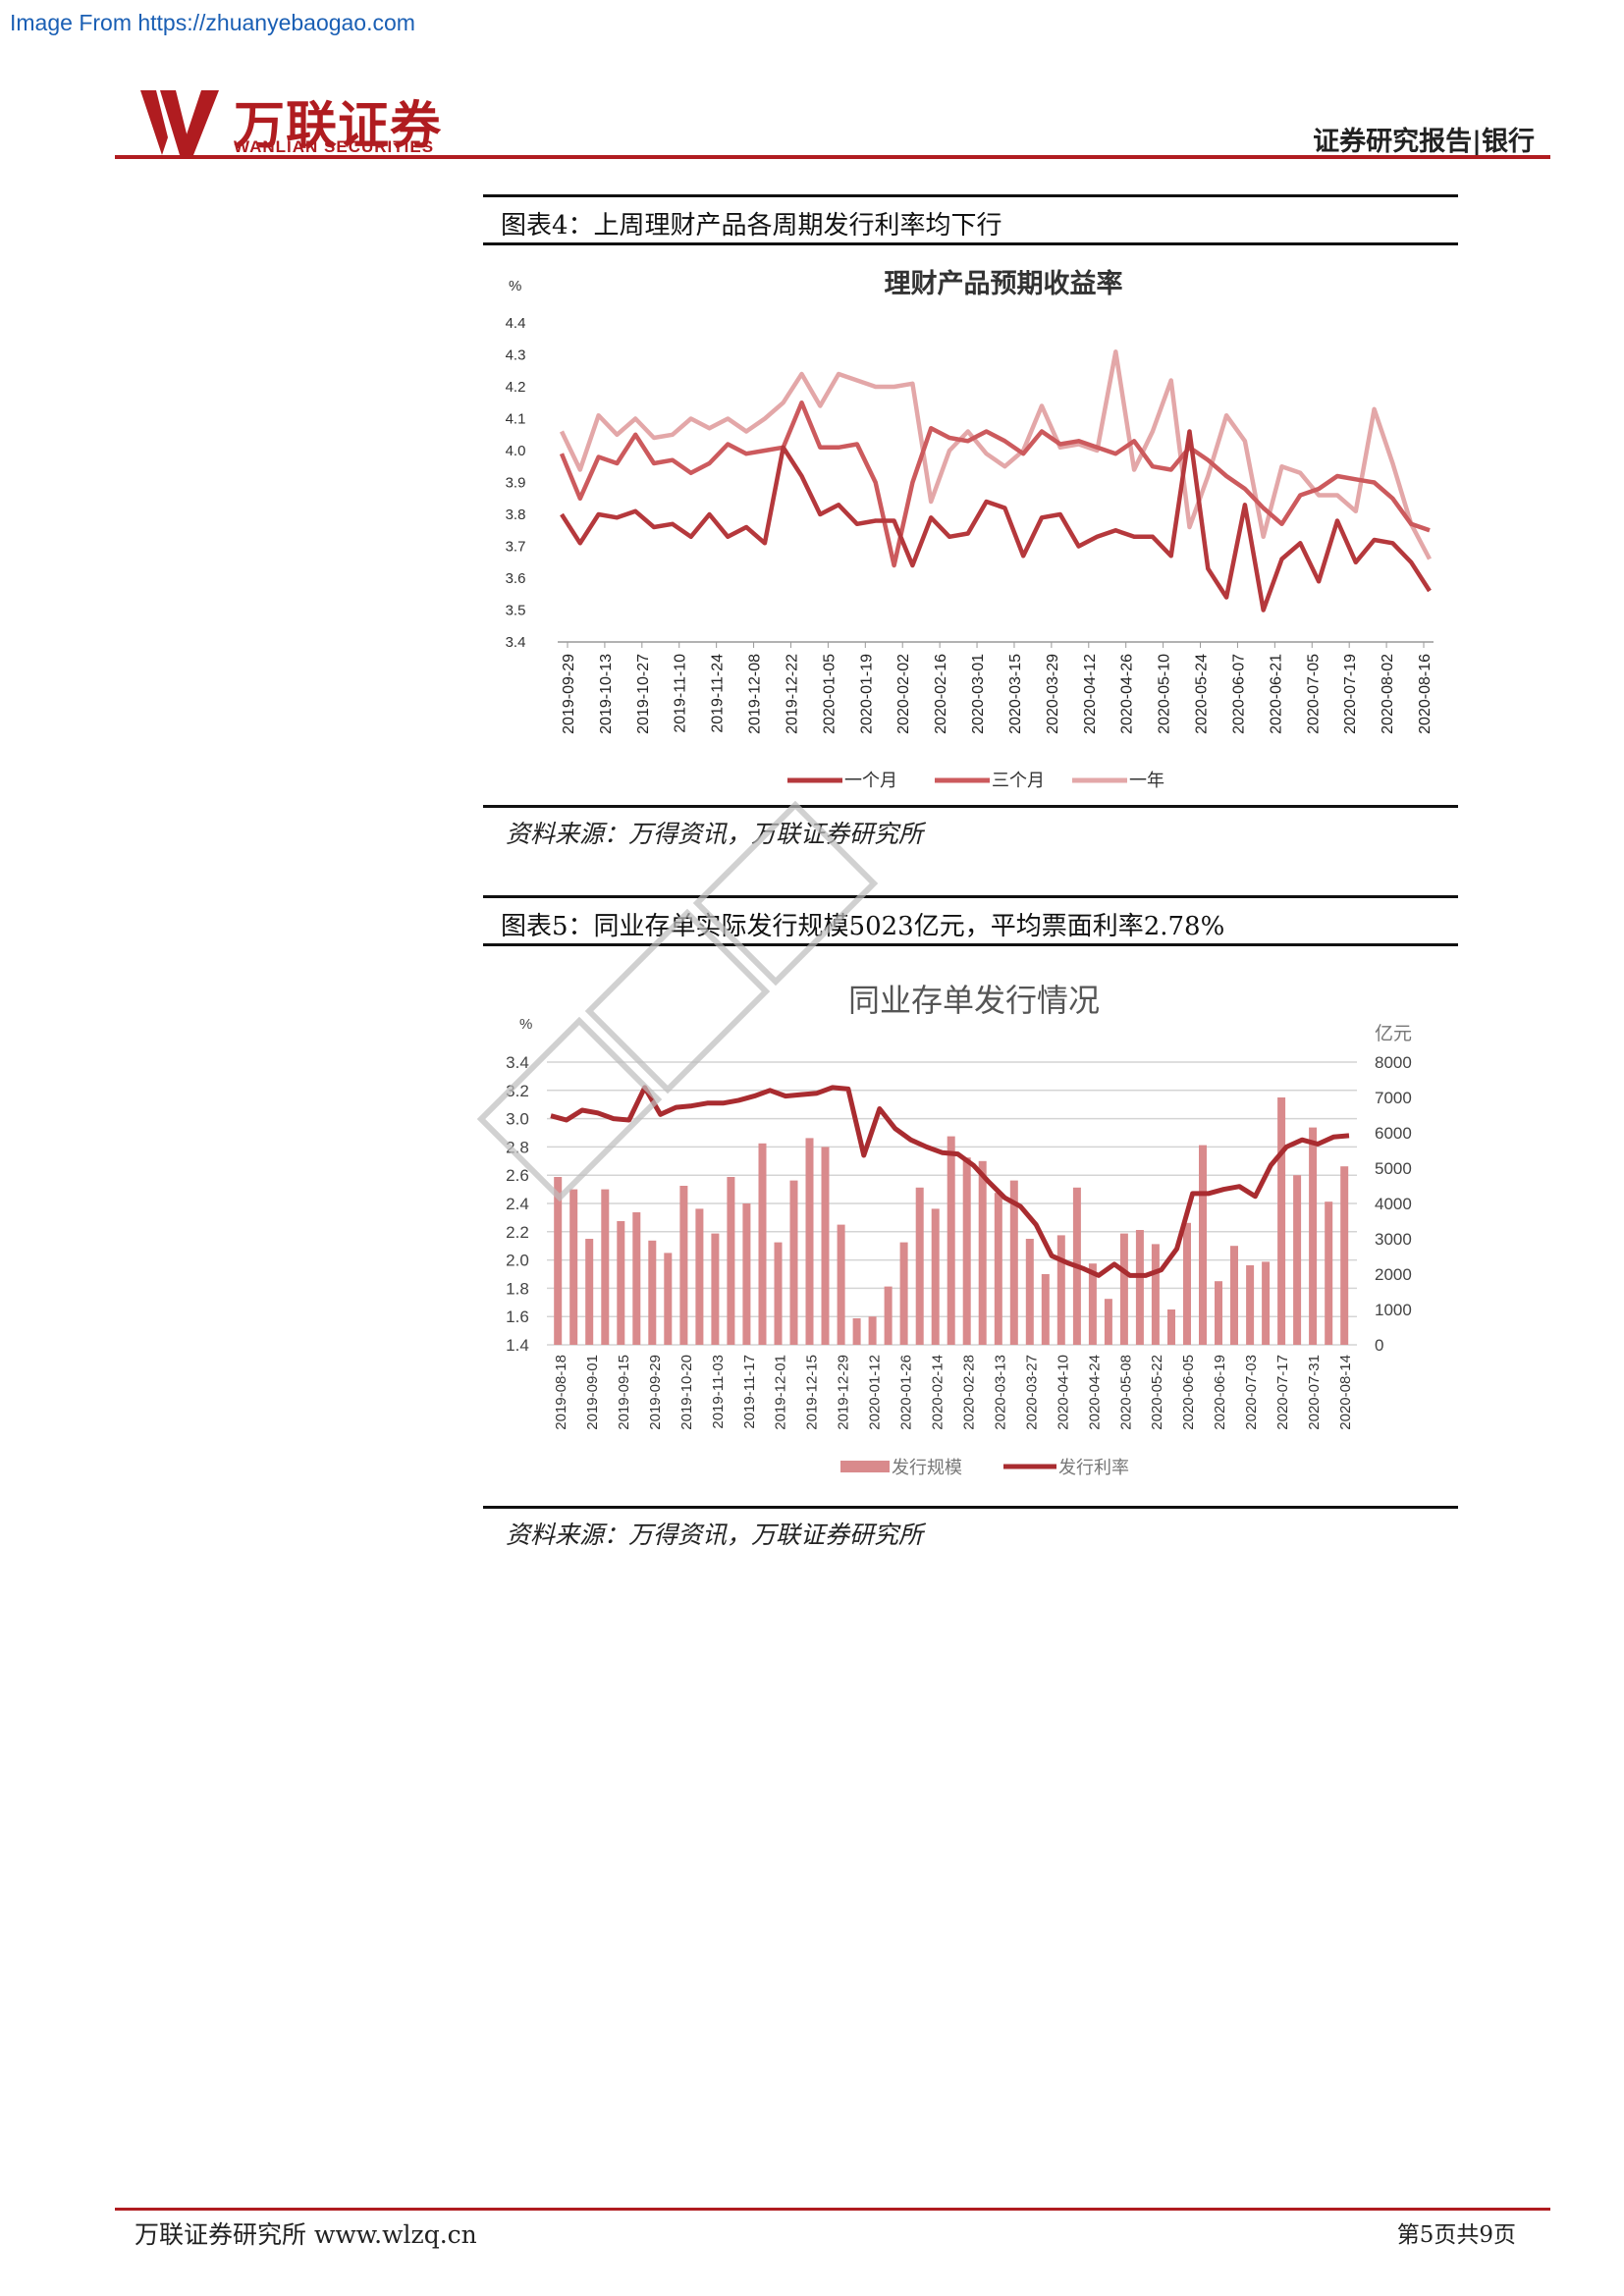 Image resolution: width=1624 pixels, height=2296 pixels. Describe the element at coordinates (941, 694) in the screenshot. I see `chart1-x-tick: 2020-02-16` at that location.